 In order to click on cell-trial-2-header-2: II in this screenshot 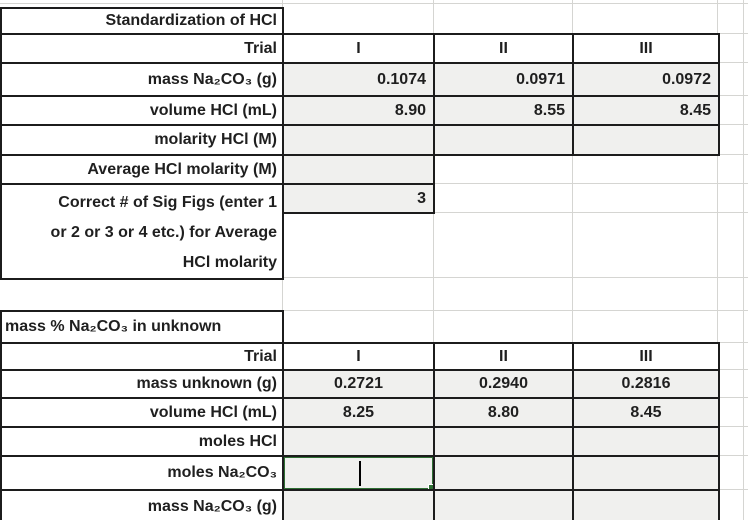, I will do `click(503, 356)`.